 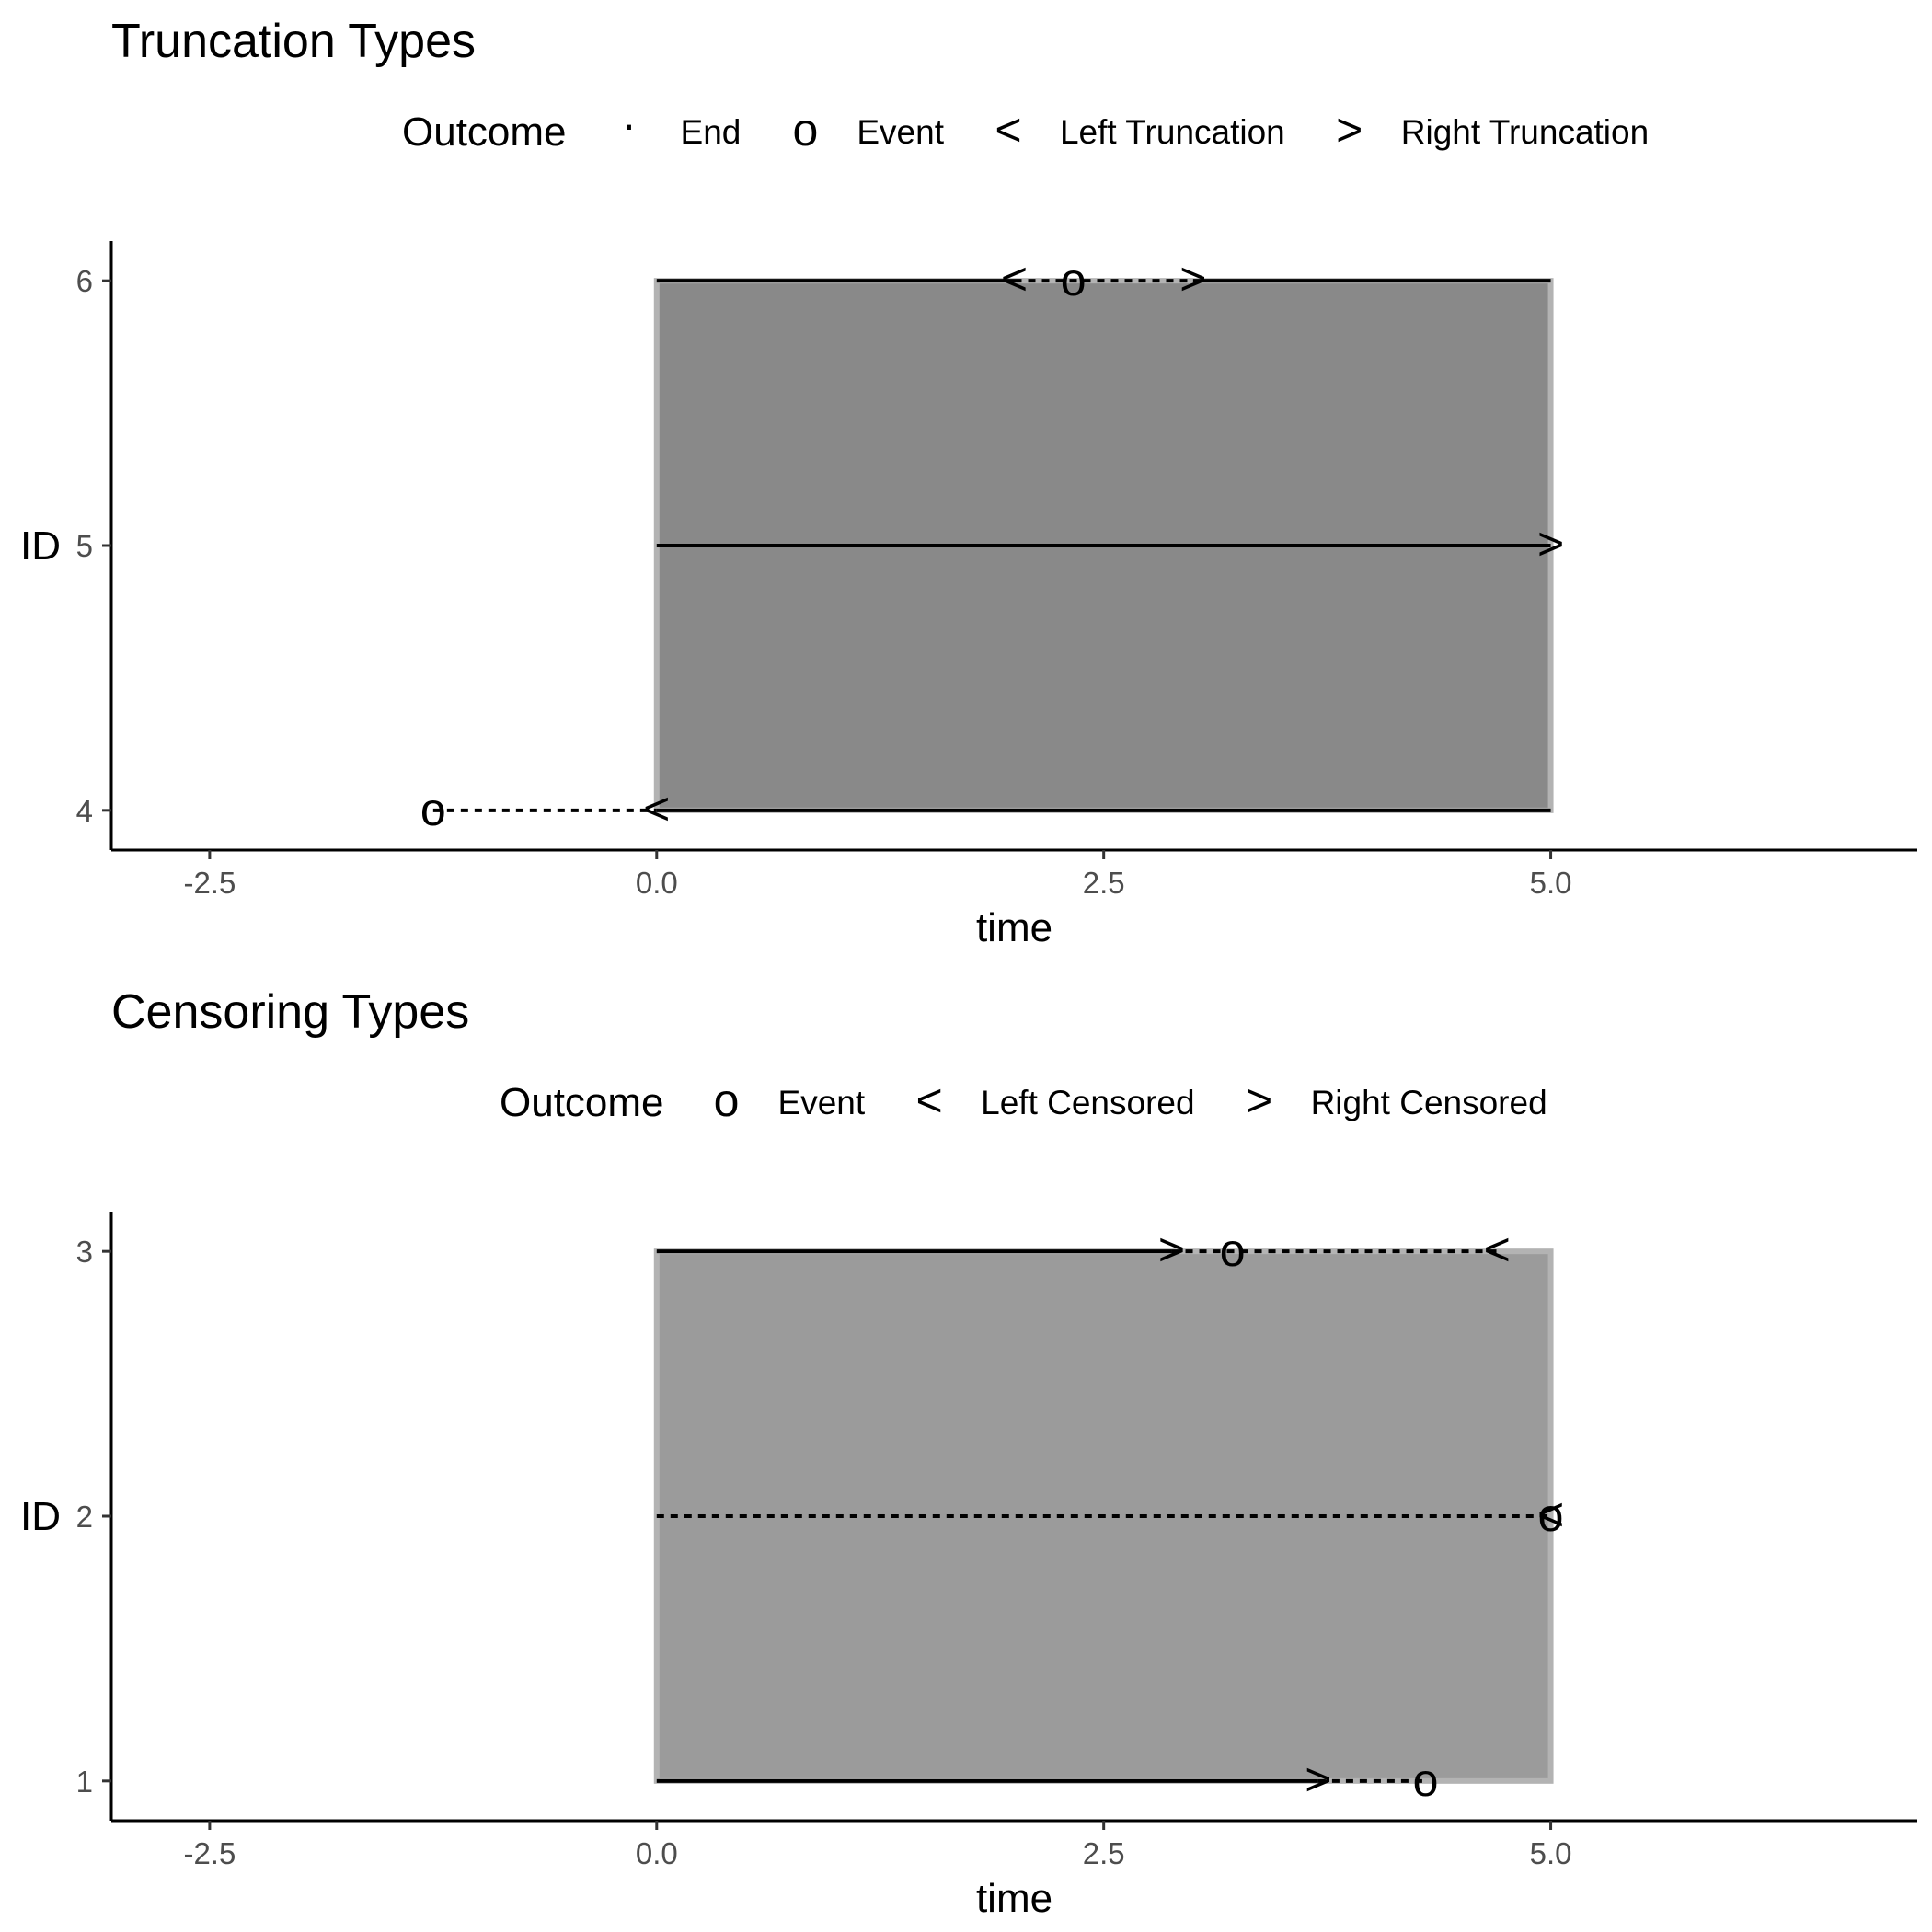 I want to click on y-tick-label: 6, so click(x=84, y=281).